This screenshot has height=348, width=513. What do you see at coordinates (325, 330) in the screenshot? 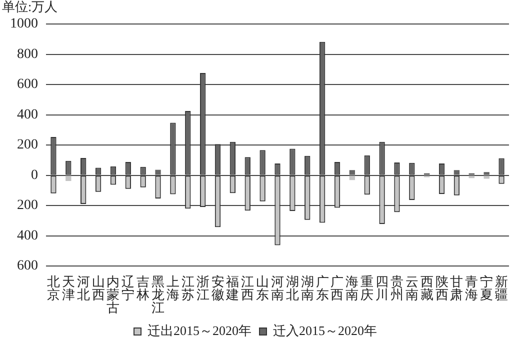
I see `legend-label: 迁入2015～2020年` at bounding box center [325, 330].